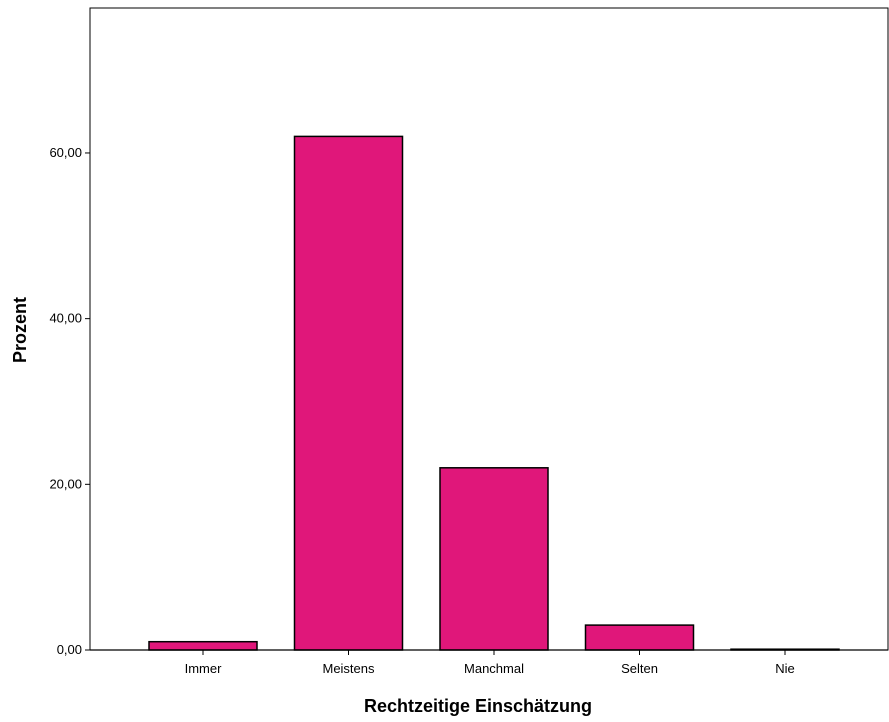 Image resolution: width=889 pixels, height=722 pixels. Describe the element at coordinates (639, 668) in the screenshot. I see `x-tick-label: Selten` at that location.